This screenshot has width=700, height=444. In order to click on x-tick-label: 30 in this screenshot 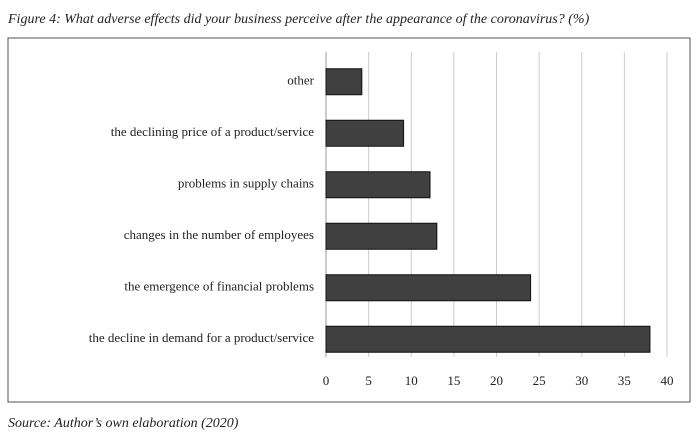, I will do `click(581, 380)`.